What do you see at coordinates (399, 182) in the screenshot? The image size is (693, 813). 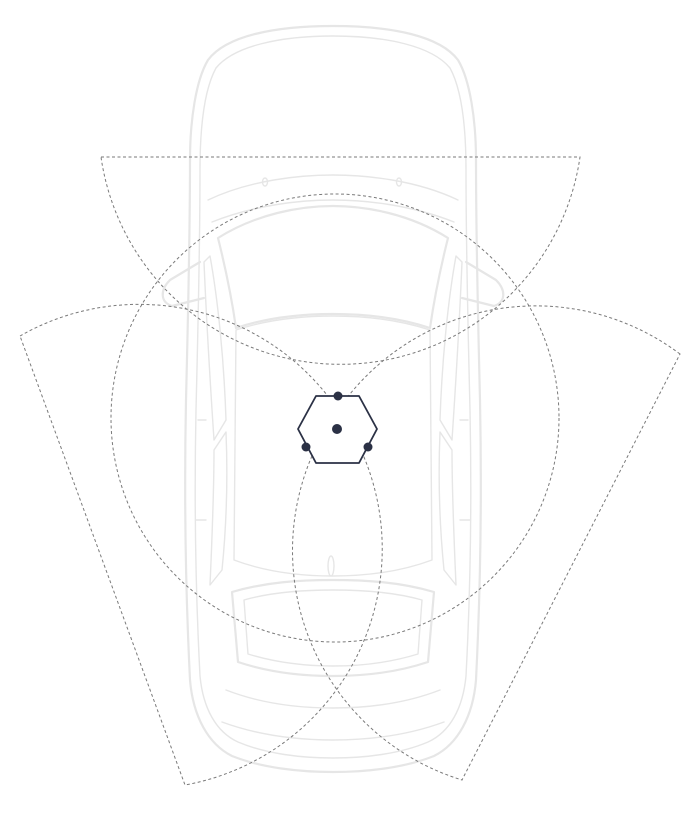 I see `washer-nozzle-right` at bounding box center [399, 182].